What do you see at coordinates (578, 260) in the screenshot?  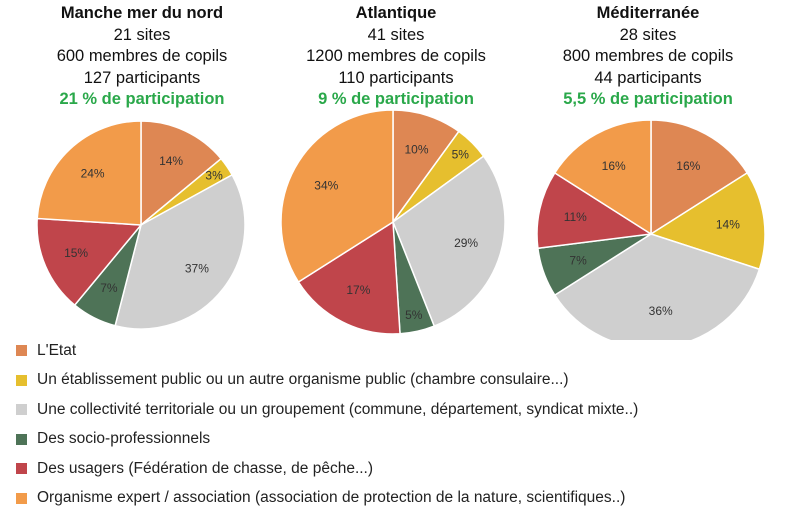 I see `slice-label-mediterranee-3: 7%` at bounding box center [578, 260].